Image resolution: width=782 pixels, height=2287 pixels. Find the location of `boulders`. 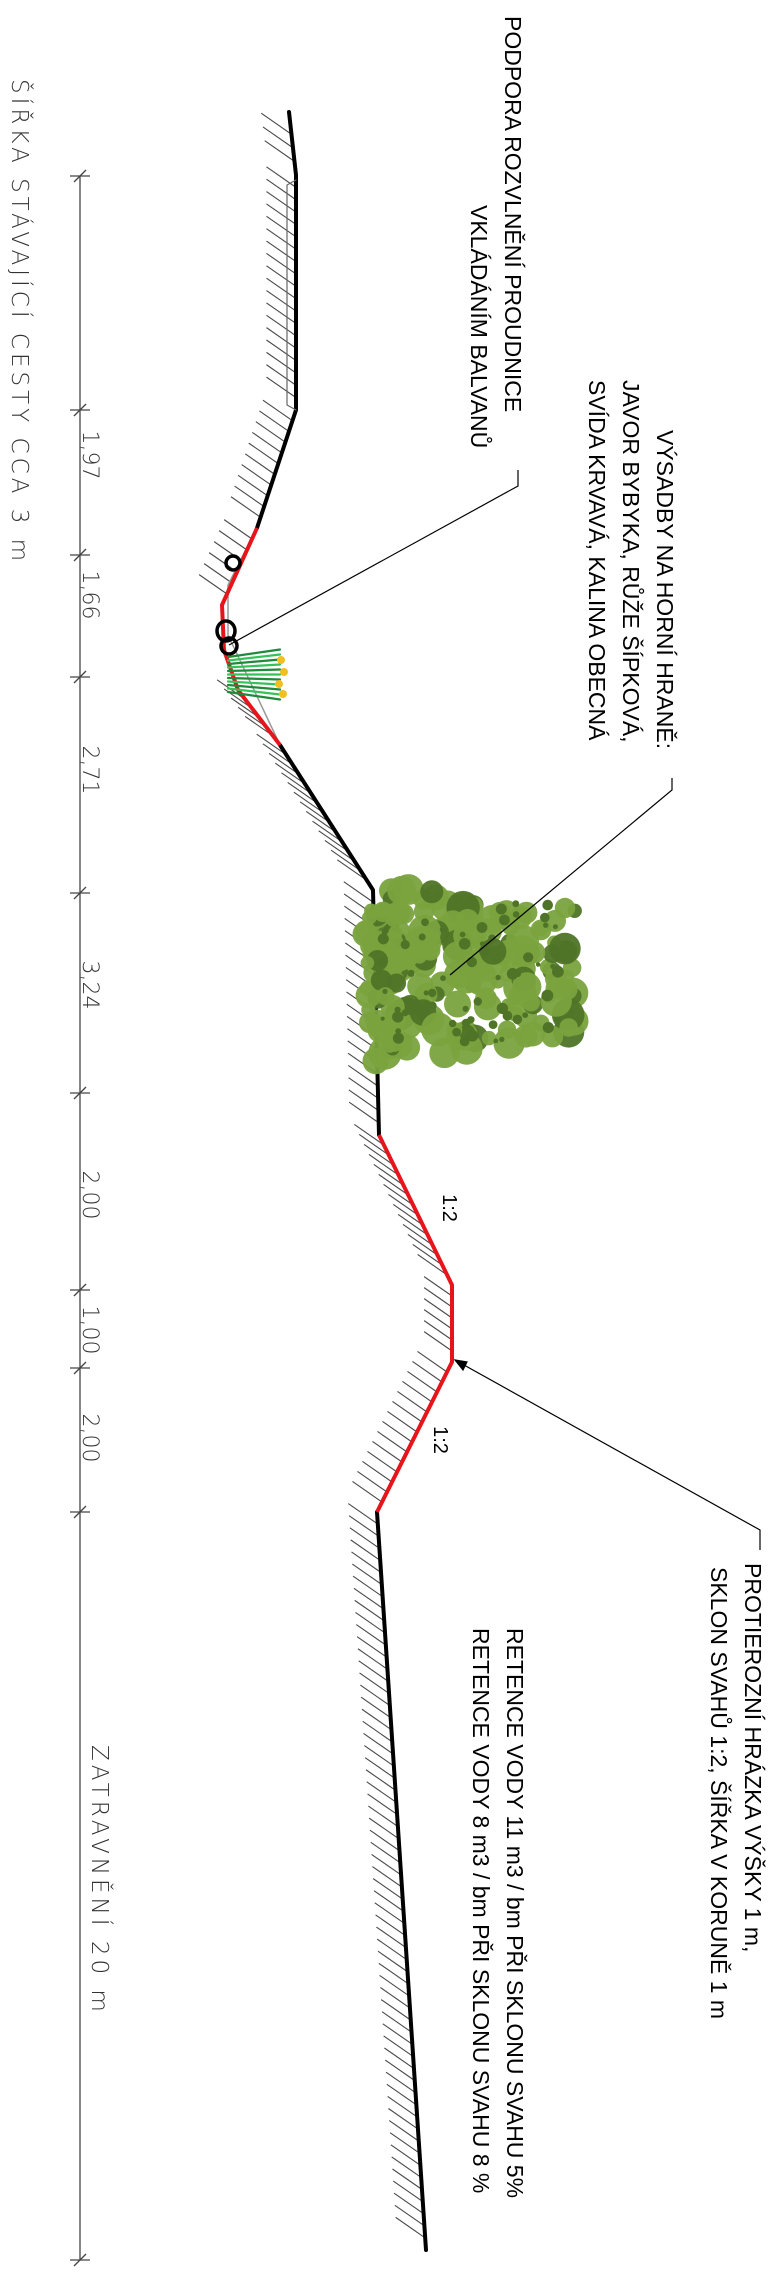

boulders is located at coordinates (228, 605).